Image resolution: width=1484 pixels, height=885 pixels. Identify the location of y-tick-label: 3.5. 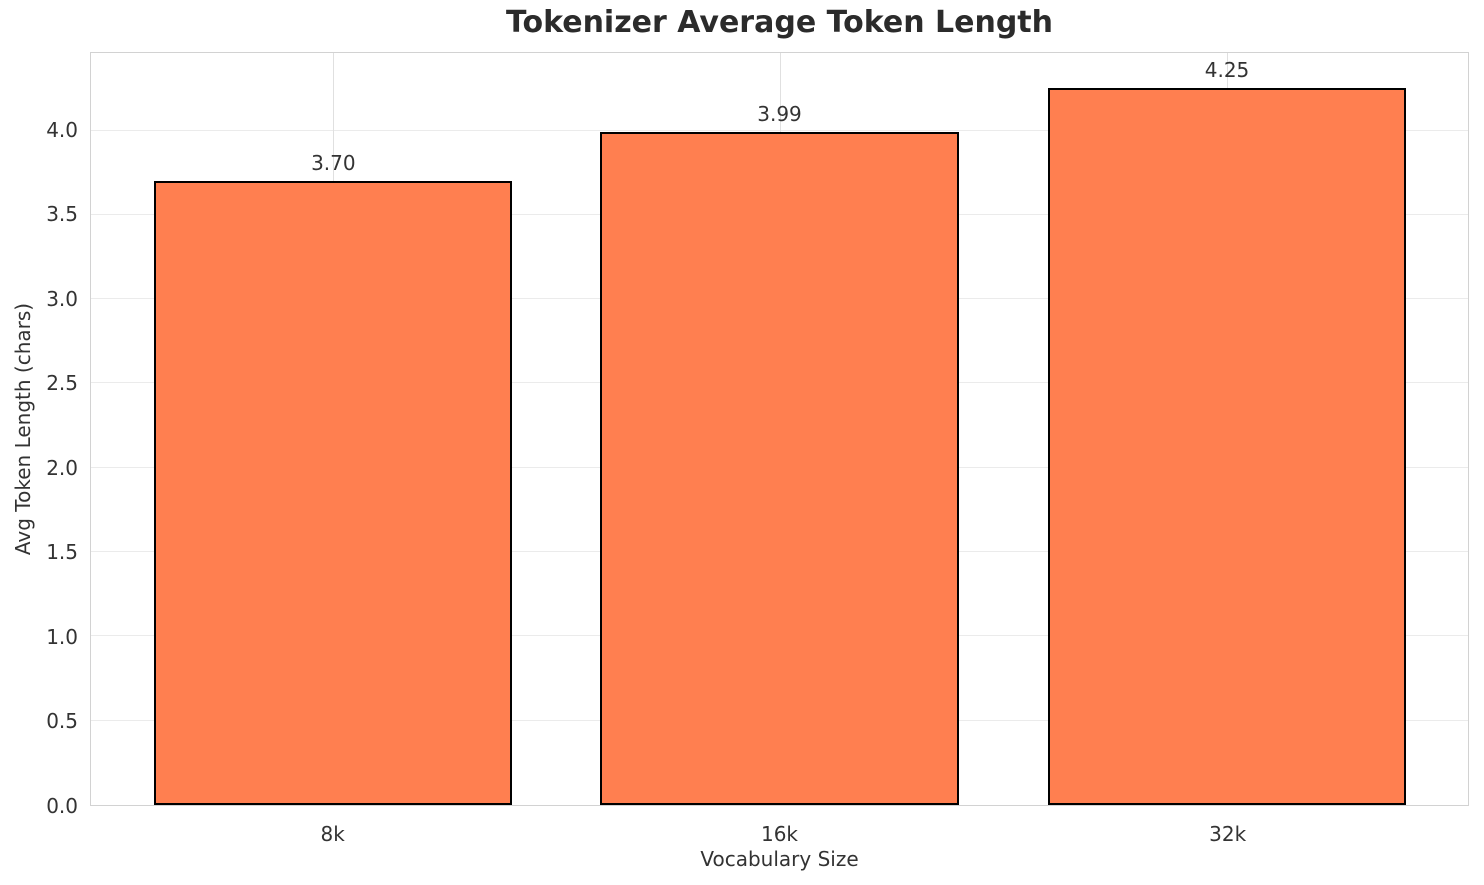
(62, 214).